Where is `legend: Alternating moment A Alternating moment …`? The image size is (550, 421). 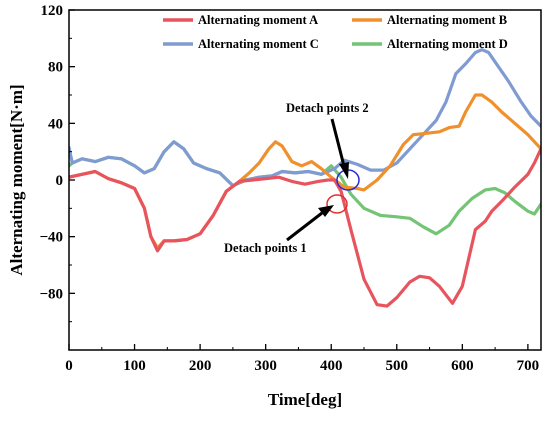 legend: Alternating moment A Alternating moment … is located at coordinates (335, 32).